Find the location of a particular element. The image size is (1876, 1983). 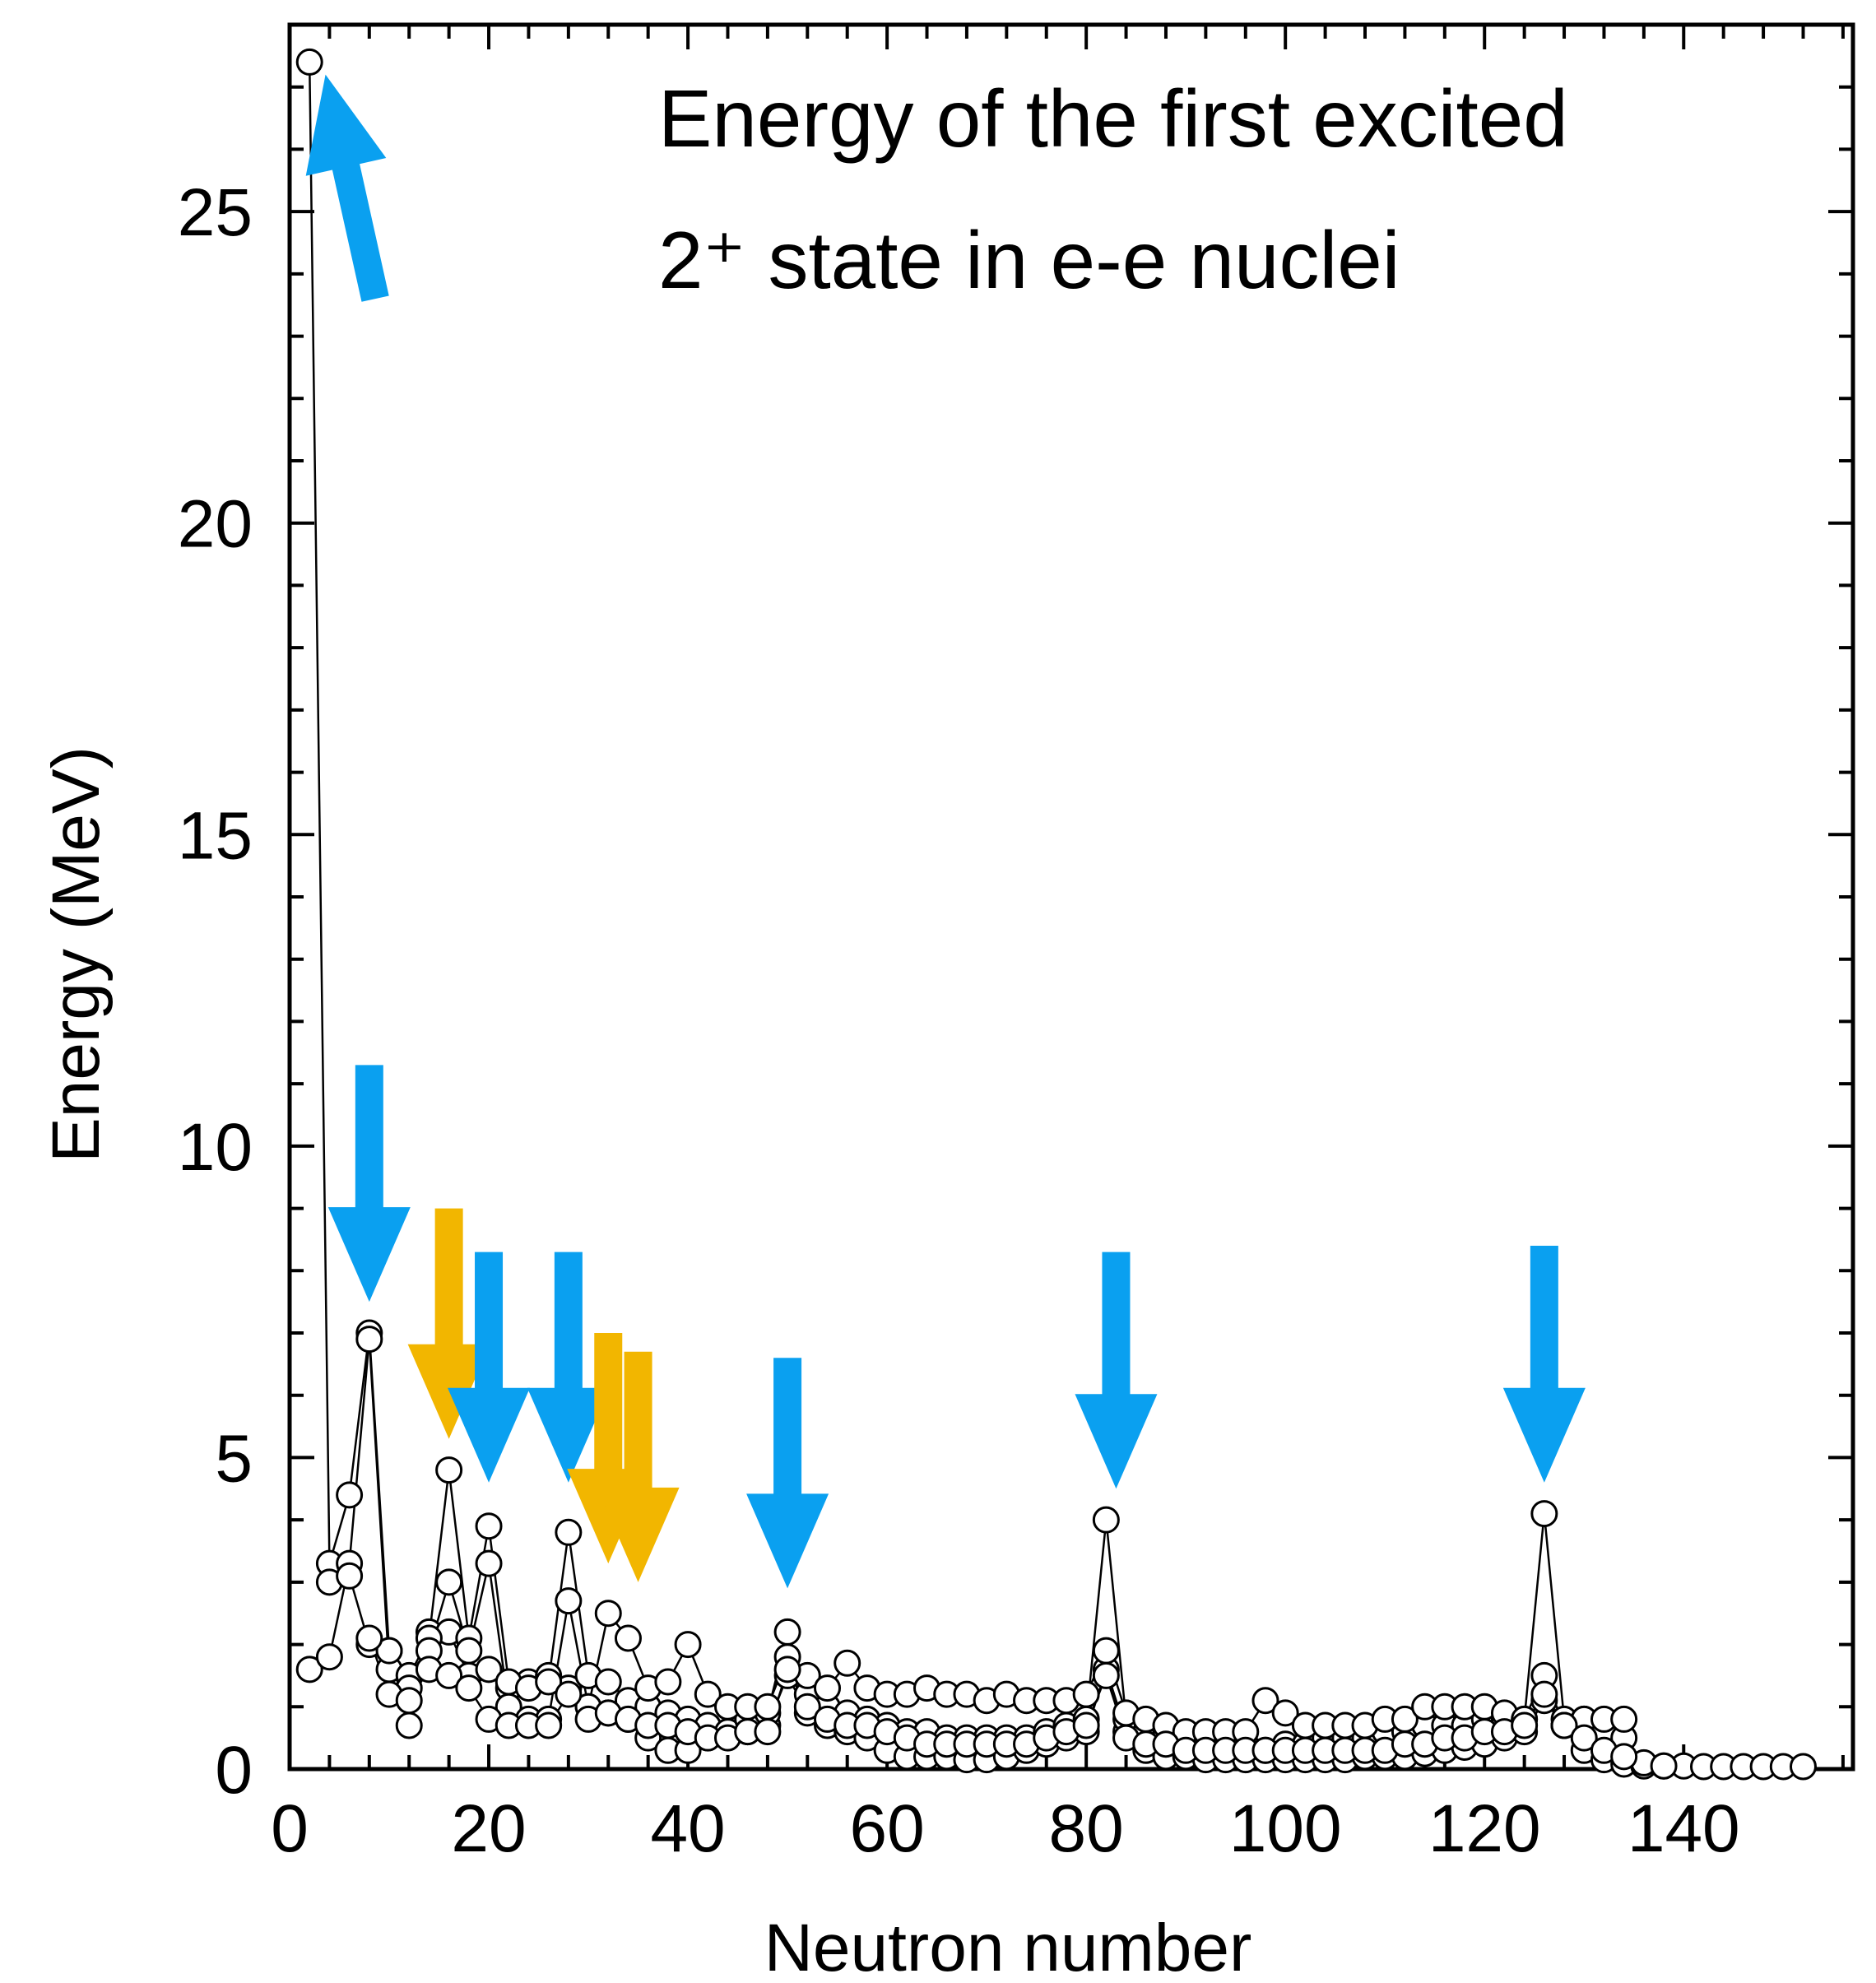

x-tick-label: 80 is located at coordinates (1086, 1829).